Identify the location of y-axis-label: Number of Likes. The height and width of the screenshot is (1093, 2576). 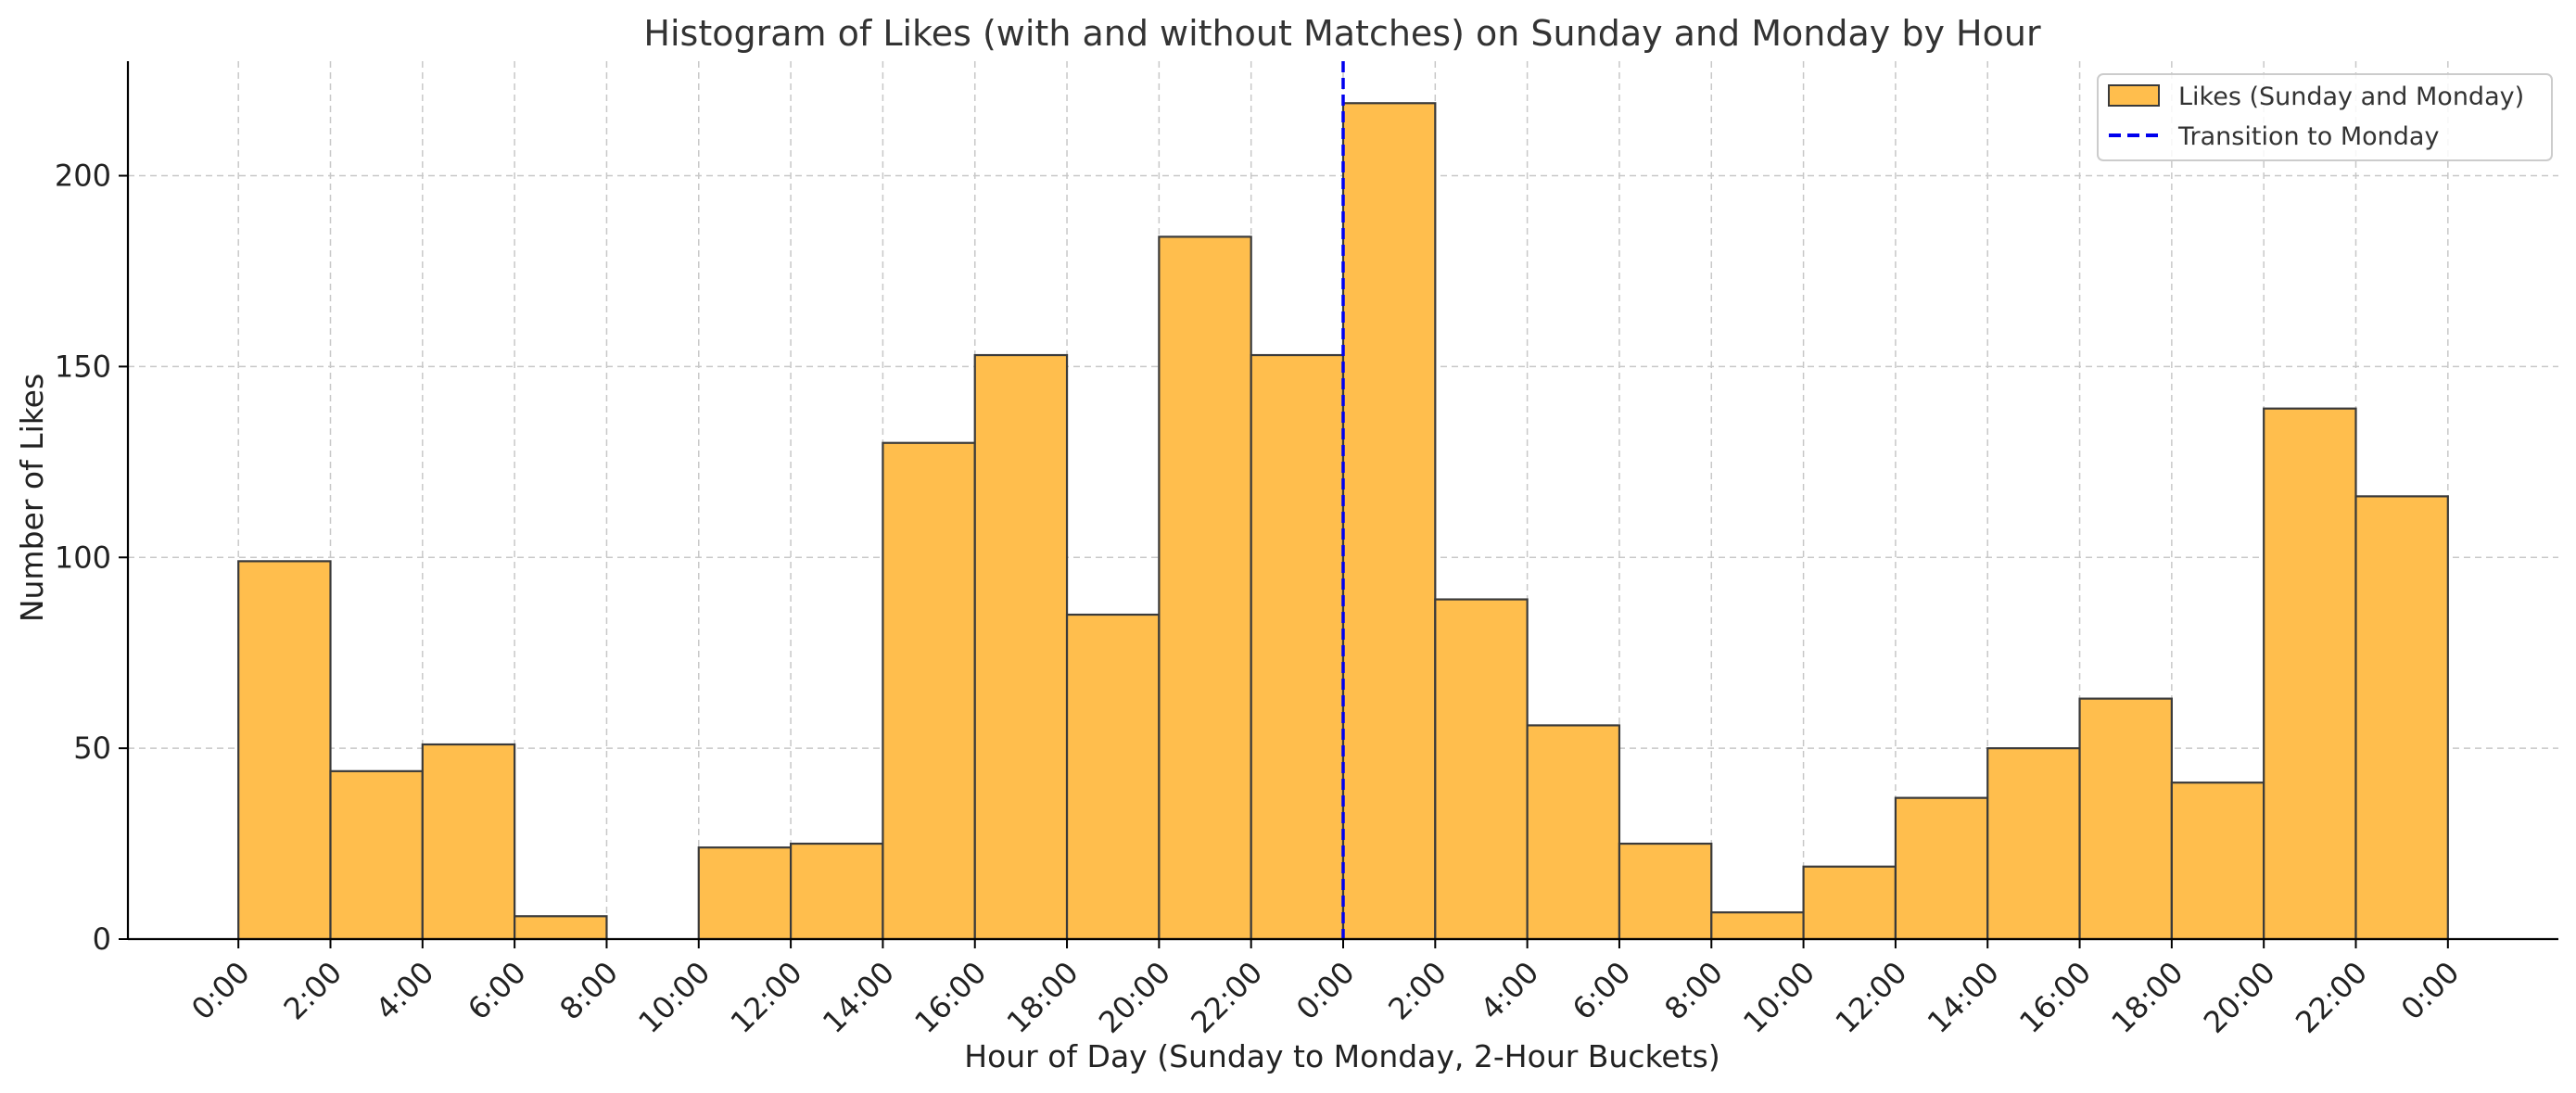
(32, 498).